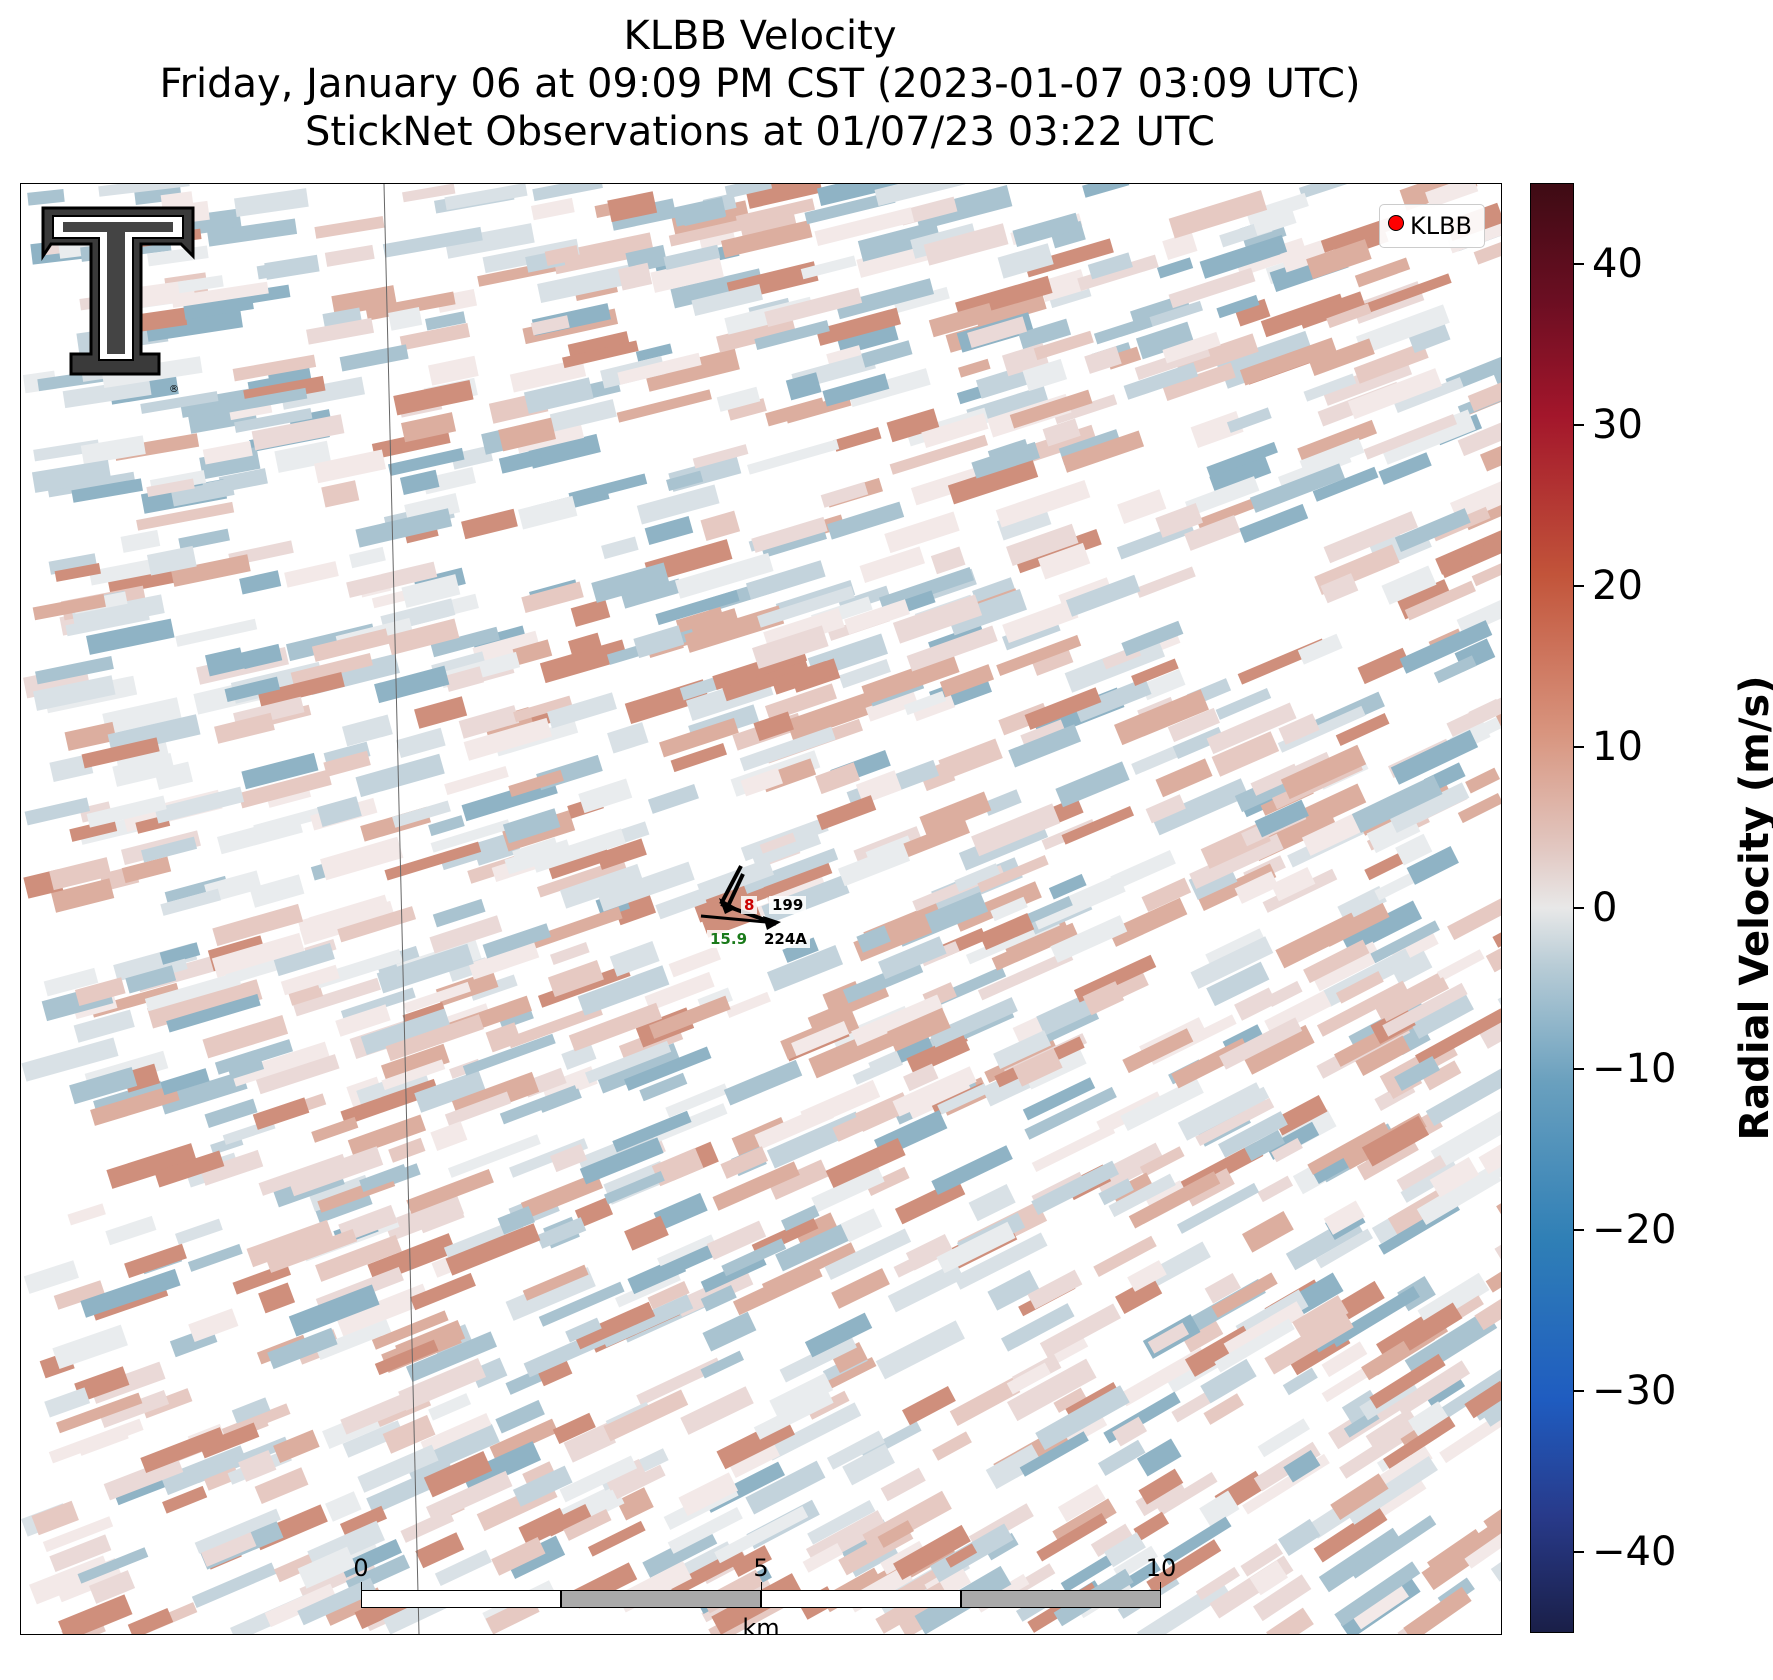 This screenshot has width=1773, height=1680. I want to click on colorbar-tick-label: 10, so click(1617, 746).